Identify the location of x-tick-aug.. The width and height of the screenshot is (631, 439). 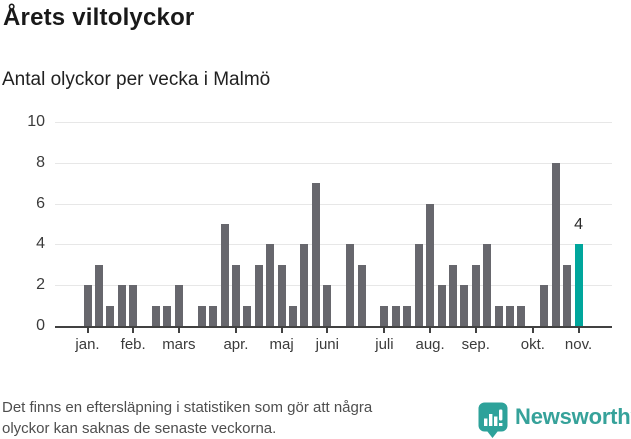
(430, 330).